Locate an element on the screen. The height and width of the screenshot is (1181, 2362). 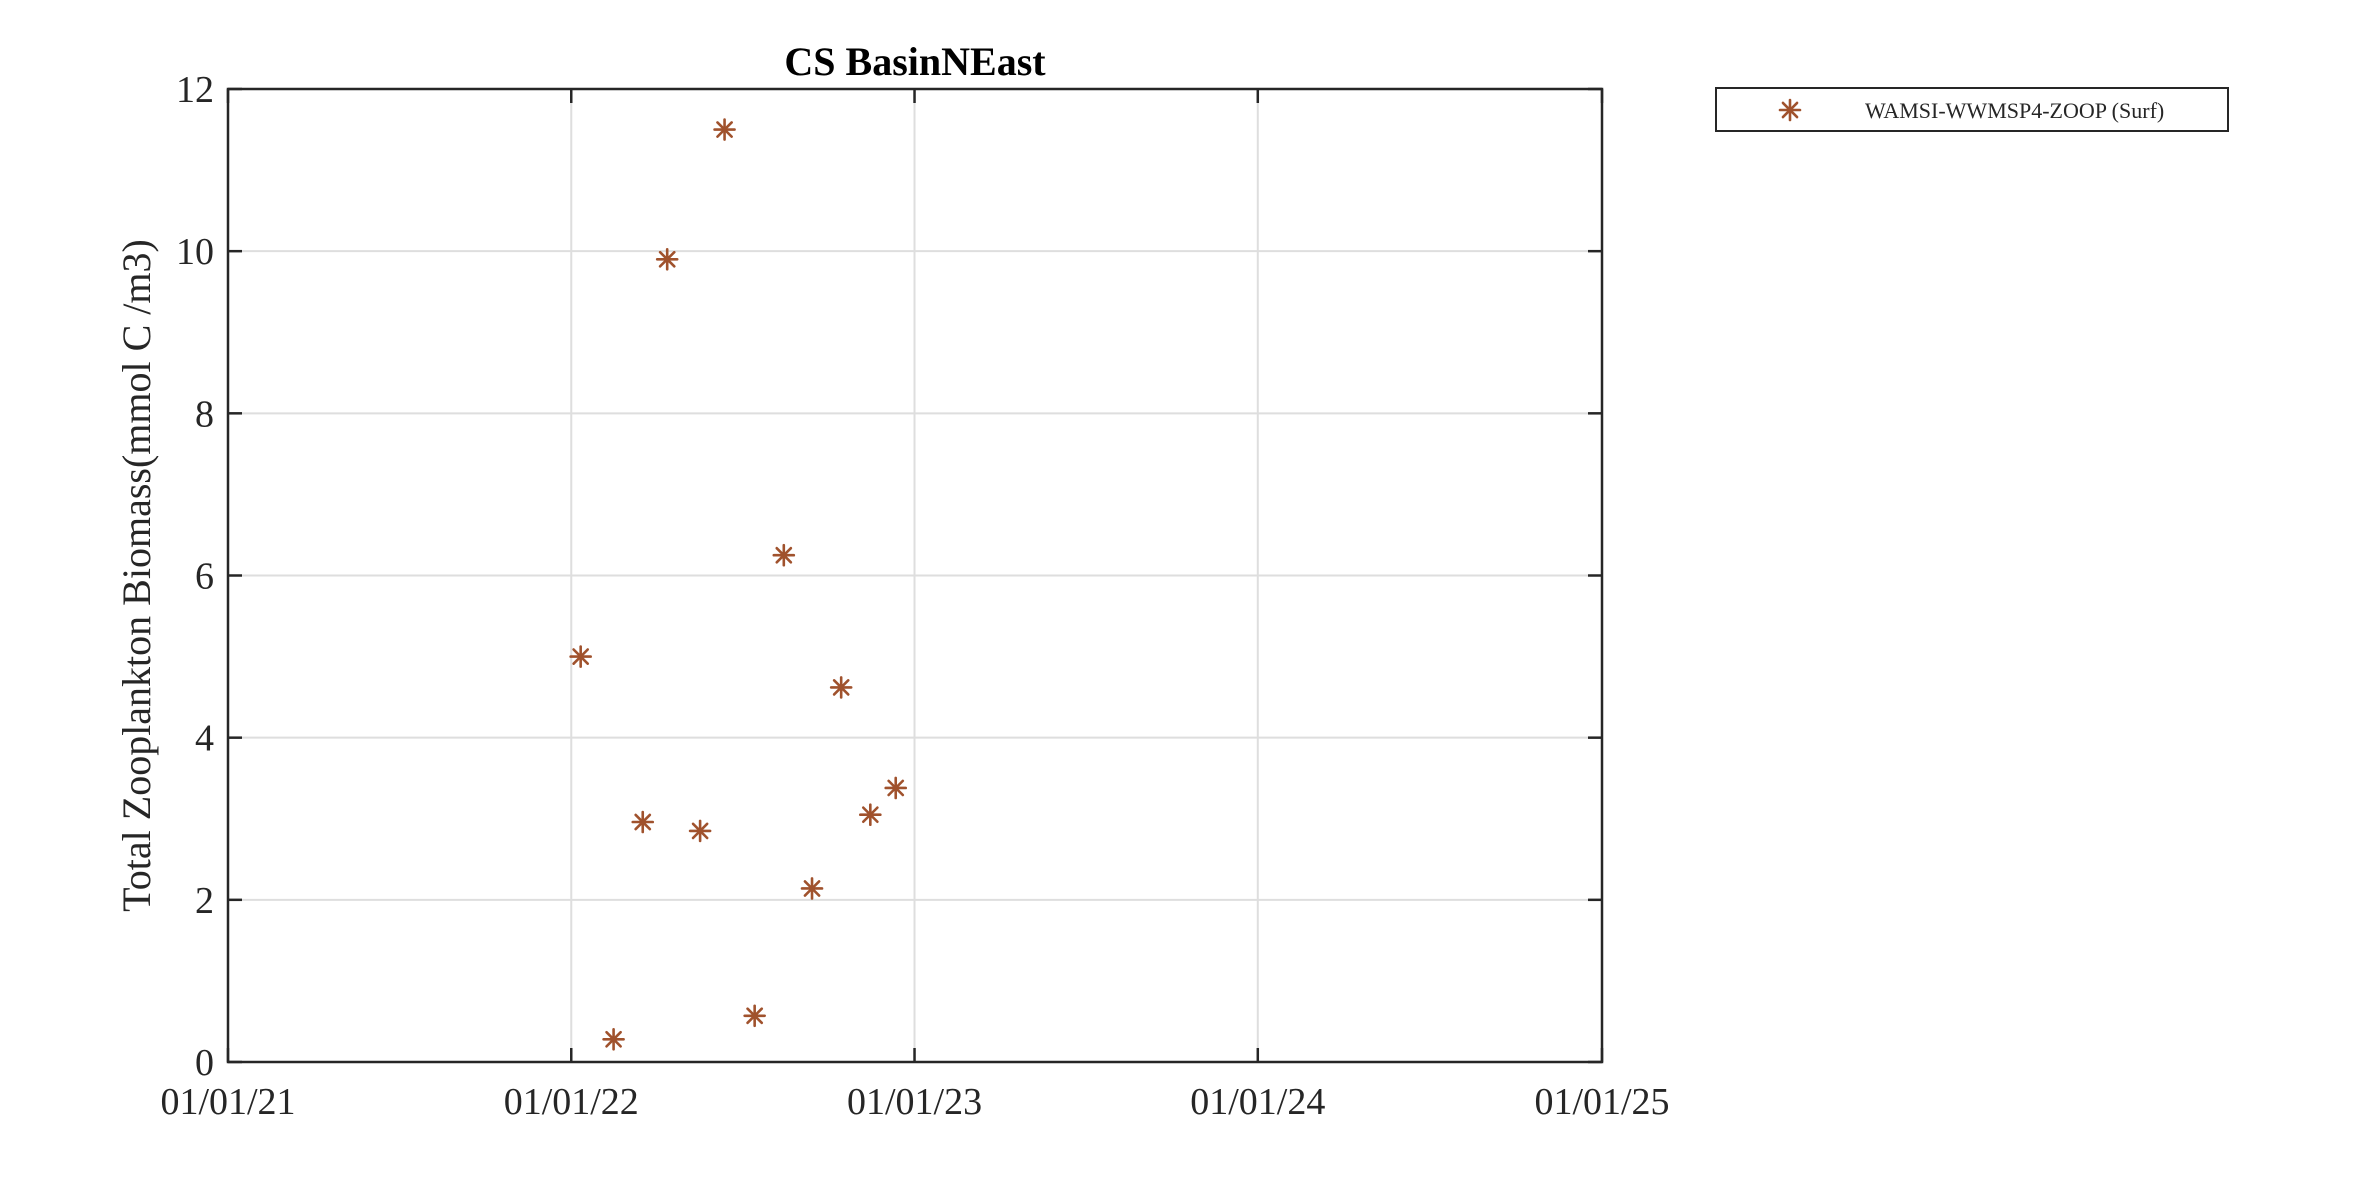
x-tick-label: 01/01/22 is located at coordinates (571, 1102).